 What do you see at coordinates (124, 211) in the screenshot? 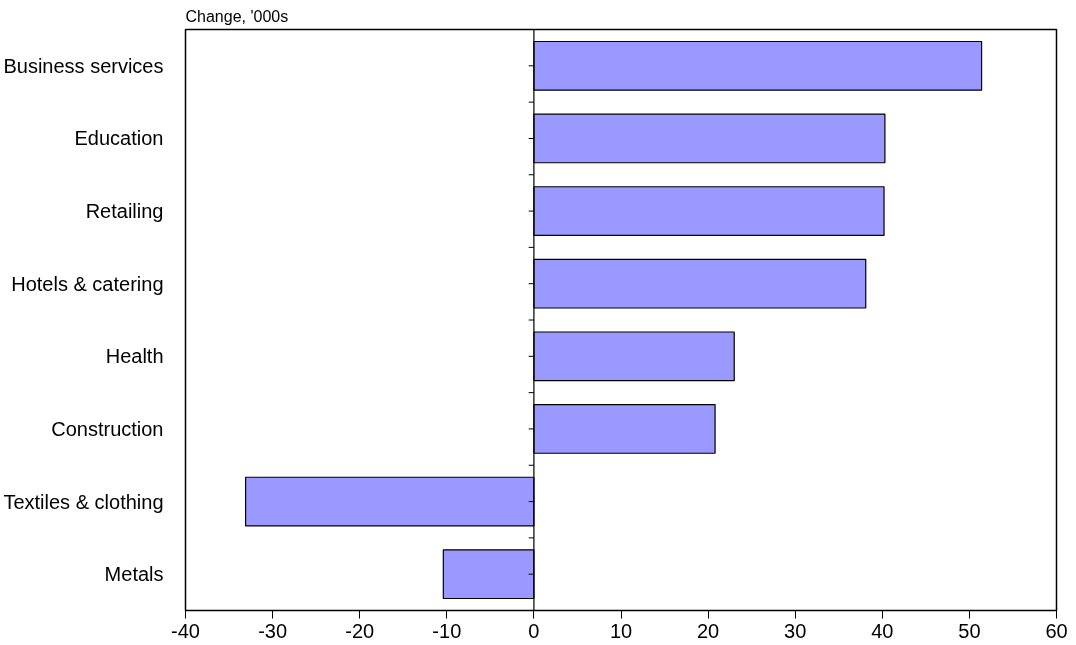
I see `y-tick-label: Retailing` at bounding box center [124, 211].